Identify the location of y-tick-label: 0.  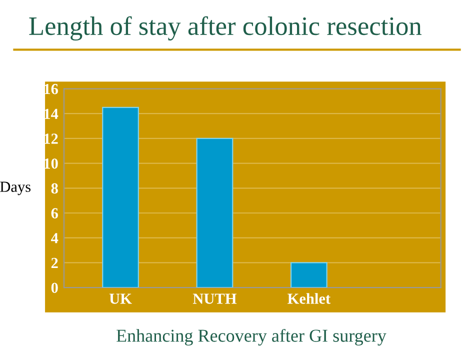
(54, 287).